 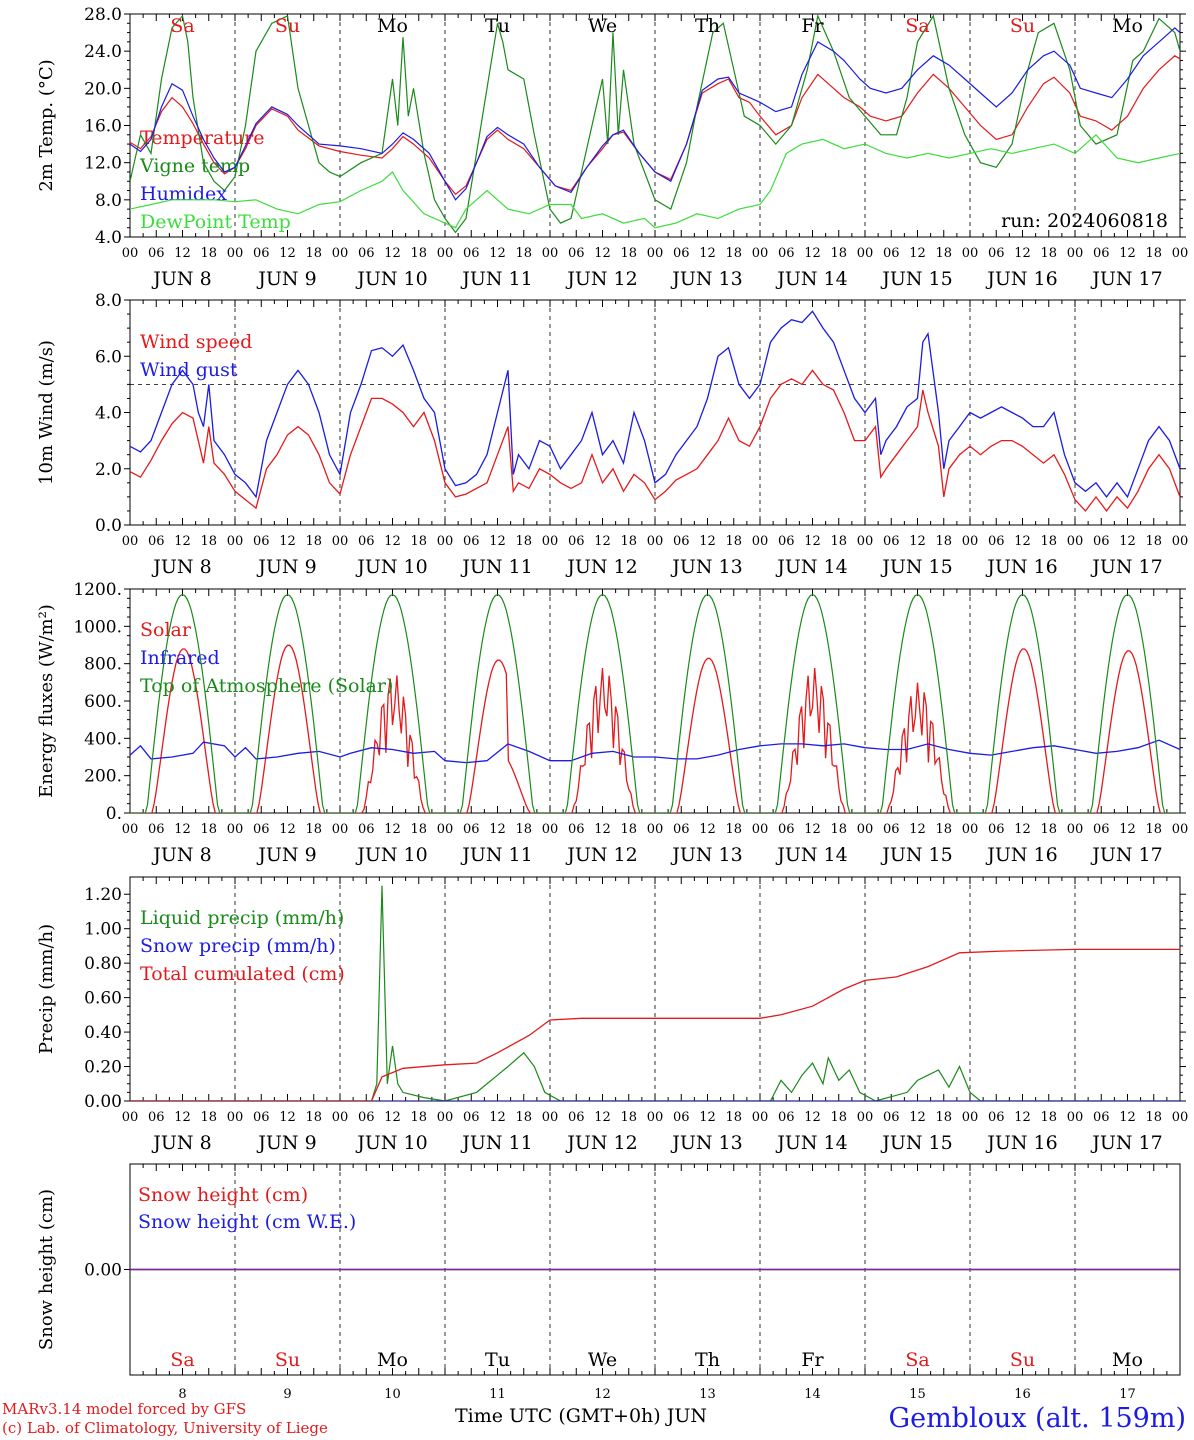 What do you see at coordinates (108, 470) in the screenshot?
I see `panel-2-y-tick-label: 2.0` at bounding box center [108, 470].